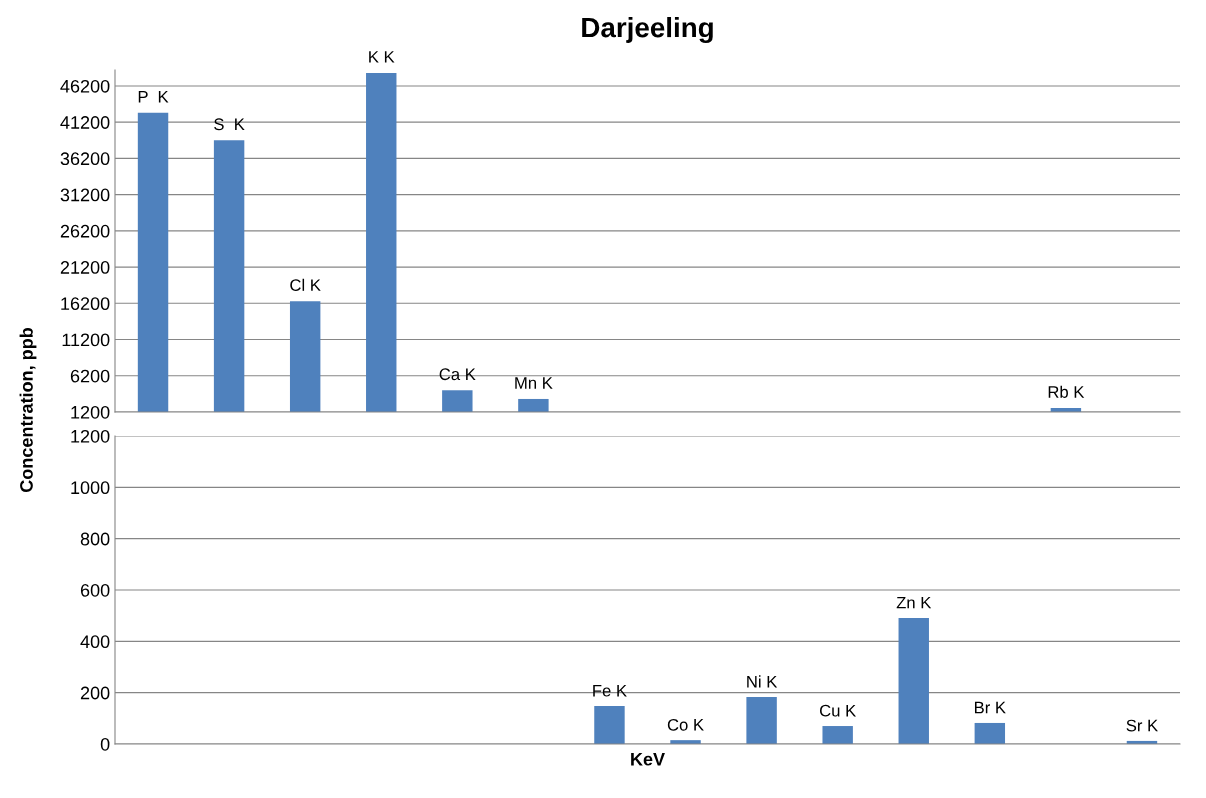  Describe the element at coordinates (85, 304) in the screenshot. I see `y-tick-label: 16200` at that location.